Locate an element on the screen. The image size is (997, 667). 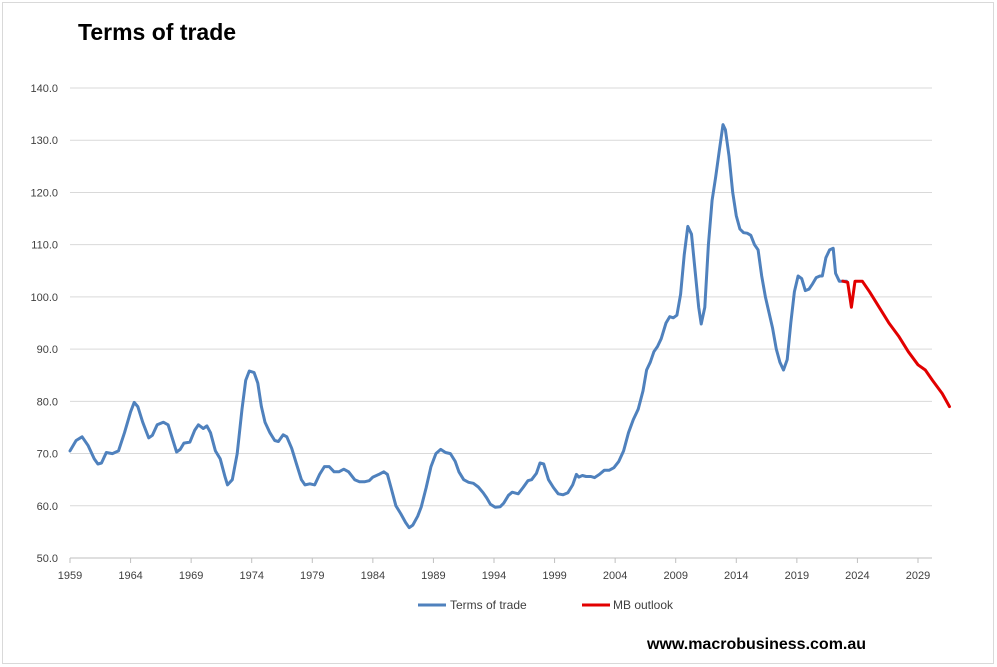
x-tick-label: 1964 is located at coordinates (130, 576).